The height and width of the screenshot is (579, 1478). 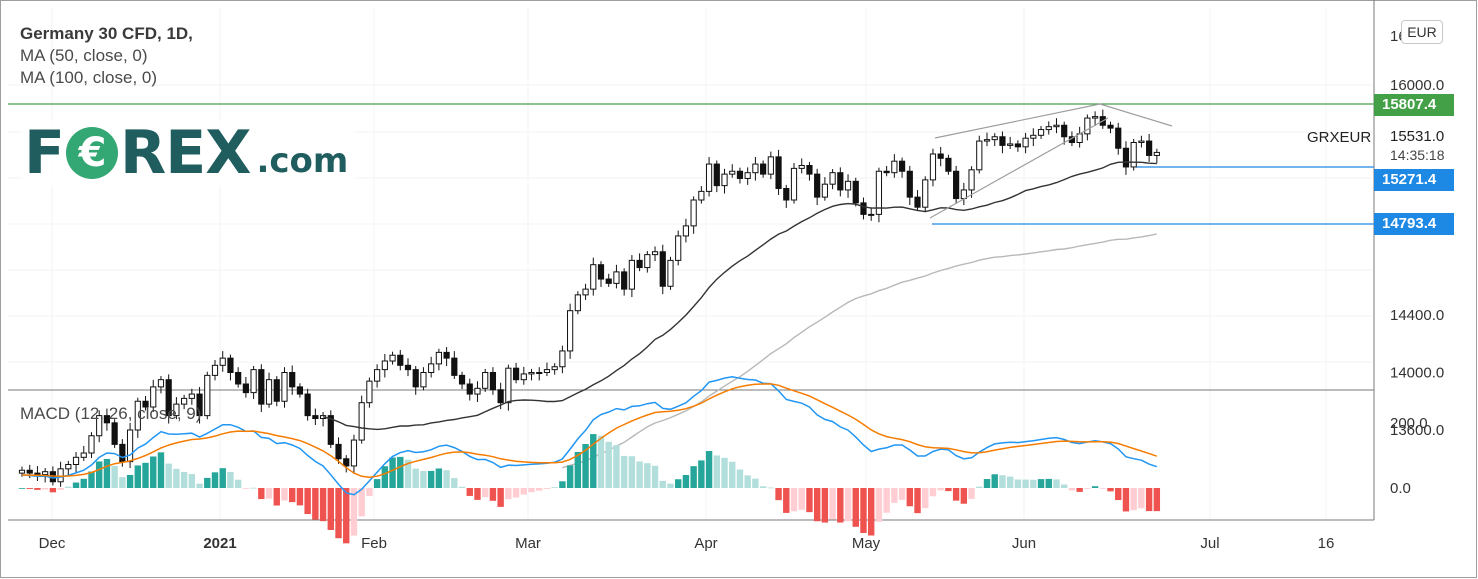 I want to click on price-tick-label: 13600.0, so click(x=1417, y=430).